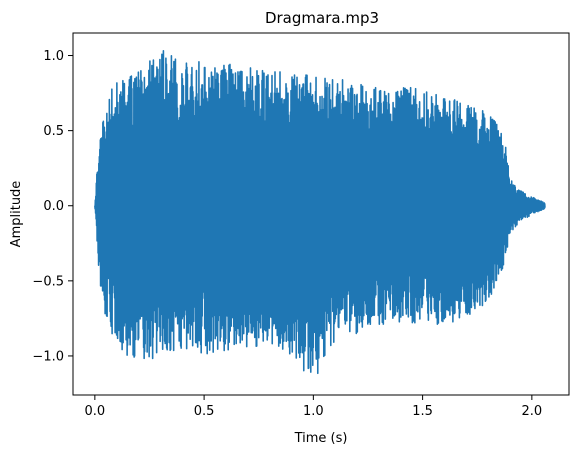  Describe the element at coordinates (204, 411) in the screenshot. I see `x-tick-label: 0.5` at that location.